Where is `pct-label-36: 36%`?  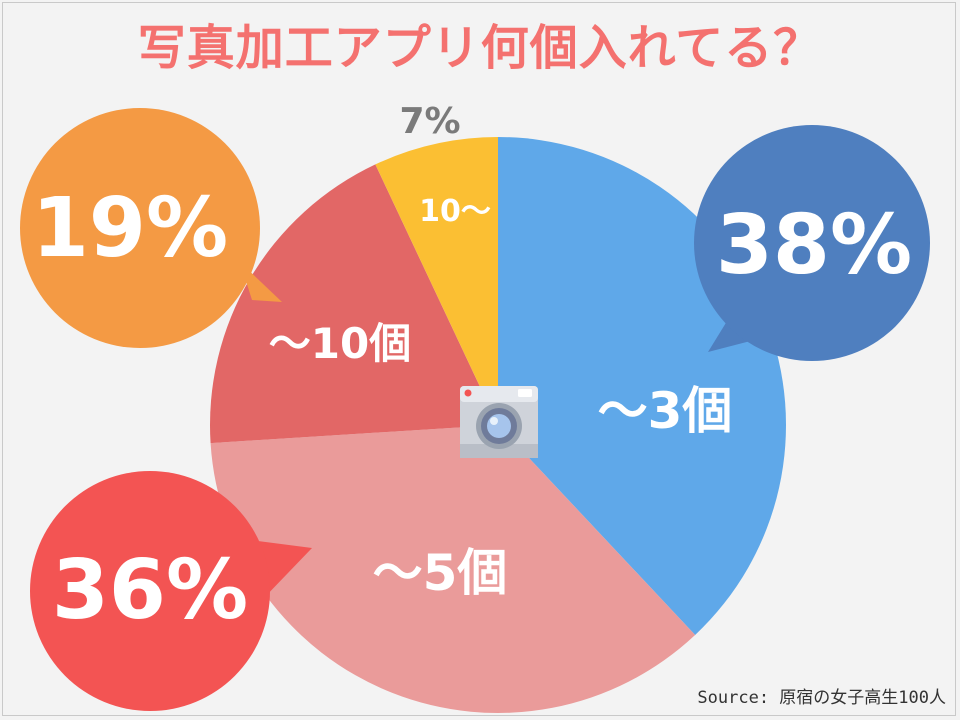
pct-label-36: 36% is located at coordinates (150, 590).